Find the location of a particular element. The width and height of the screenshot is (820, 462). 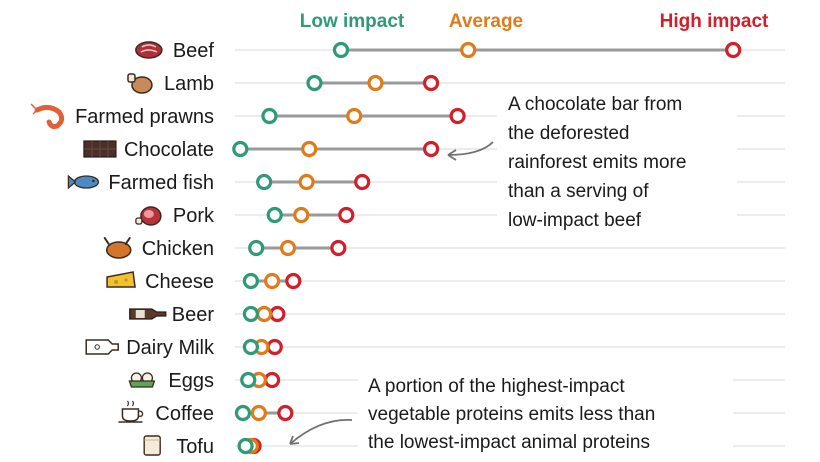

row-chocolate: Chocolate is located at coordinates (261, 150).